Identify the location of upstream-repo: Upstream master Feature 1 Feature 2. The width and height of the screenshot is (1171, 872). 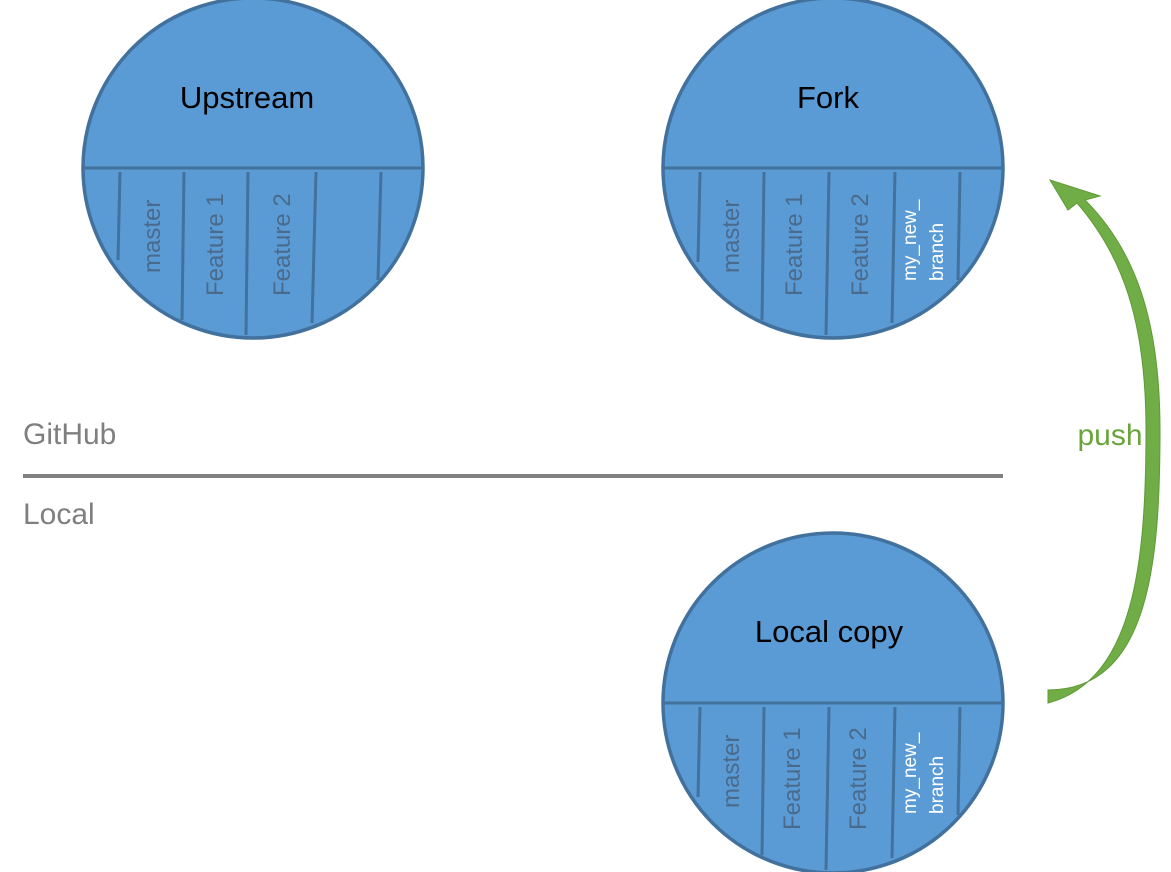
(253, 170).